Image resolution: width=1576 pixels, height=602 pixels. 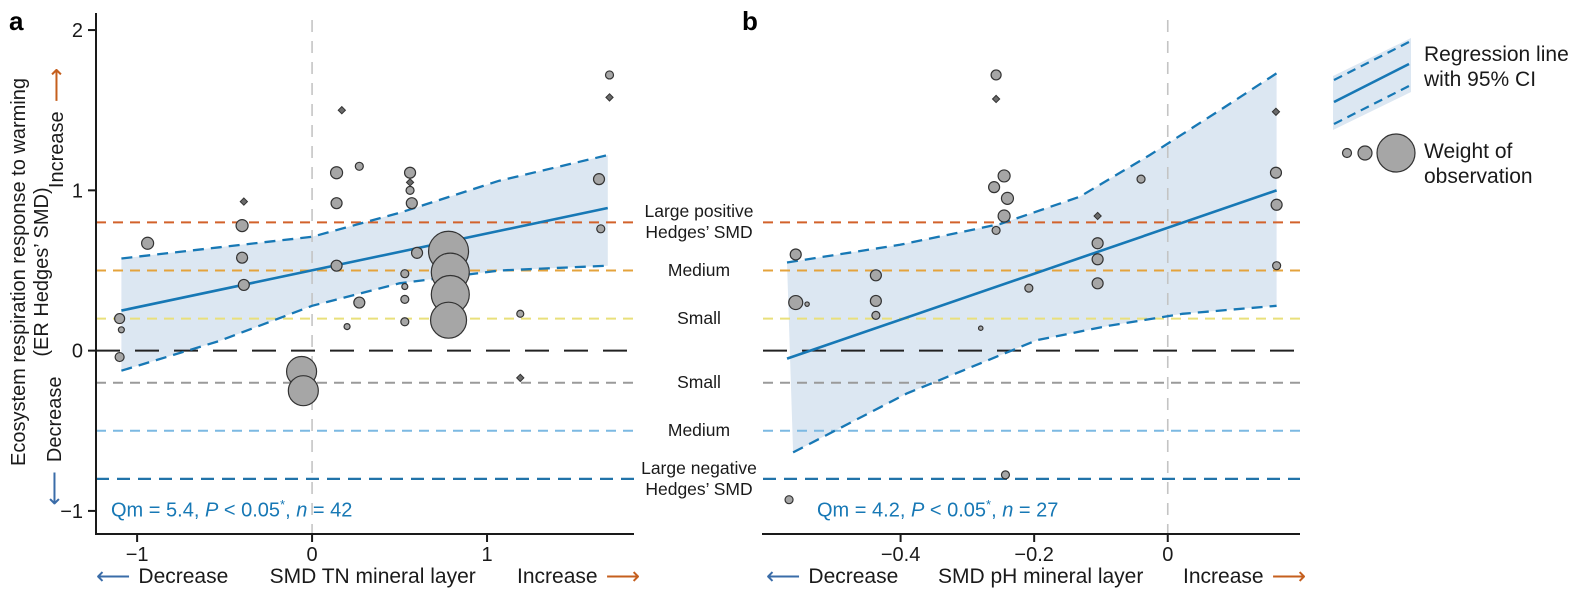 What do you see at coordinates (56, 150) in the screenshot?
I see `y-increase-text: Increase` at bounding box center [56, 150].